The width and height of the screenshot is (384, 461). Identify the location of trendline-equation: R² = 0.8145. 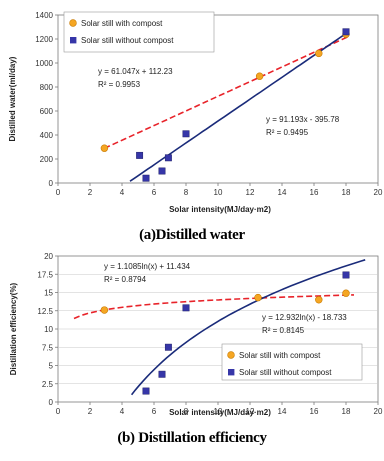
(283, 330).